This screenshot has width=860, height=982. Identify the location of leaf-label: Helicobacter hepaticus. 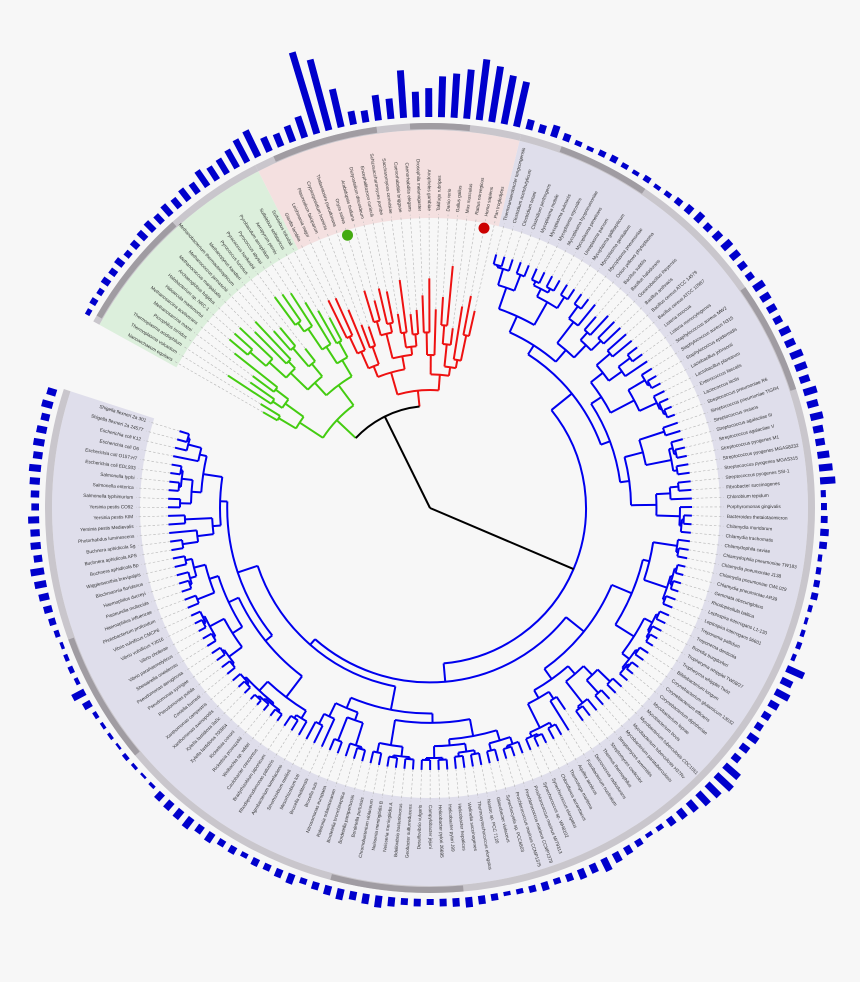
(462, 827).